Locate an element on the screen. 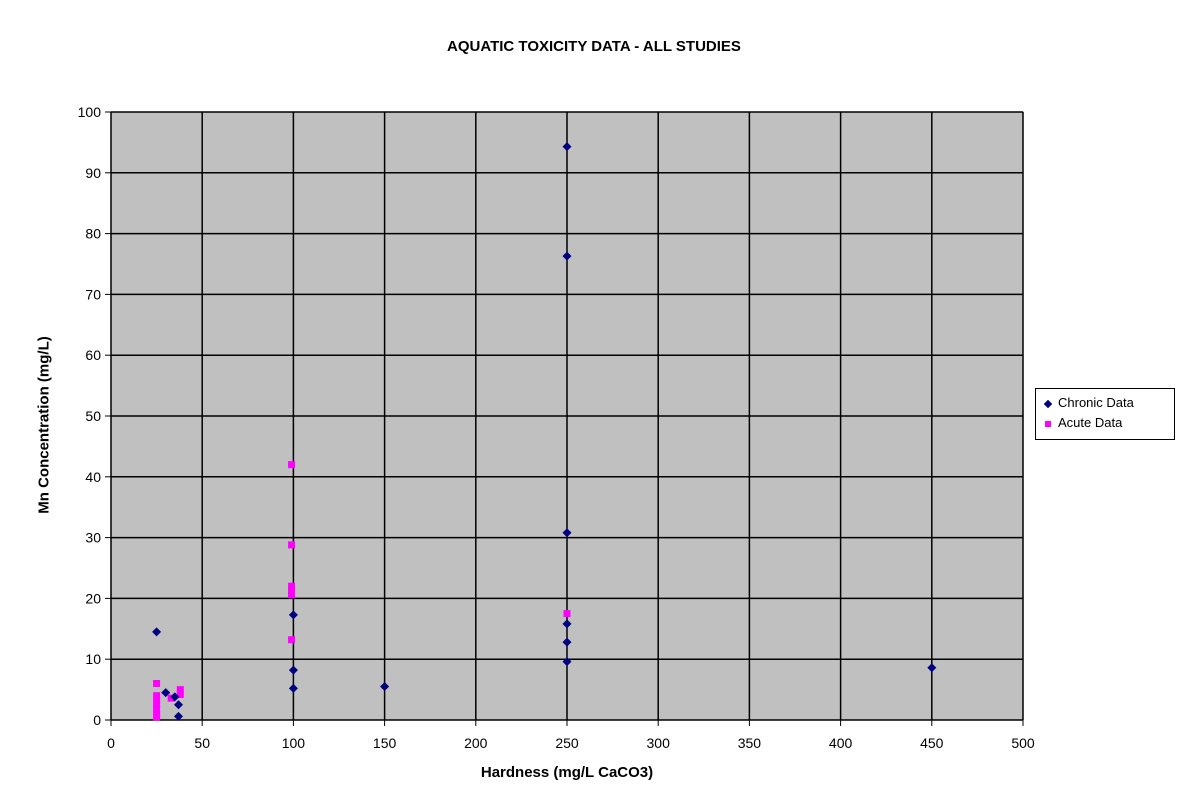 The image size is (1188, 809). legend-label-chronic: Chronic Data is located at coordinates (1096, 402).